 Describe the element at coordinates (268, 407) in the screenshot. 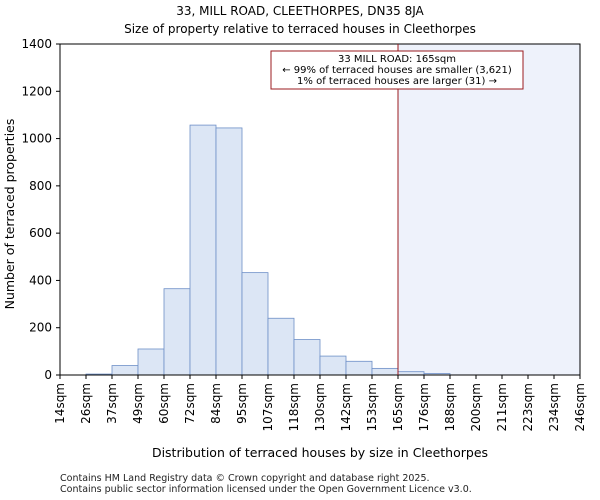

I see `x-tick-label: 107sqm` at that location.